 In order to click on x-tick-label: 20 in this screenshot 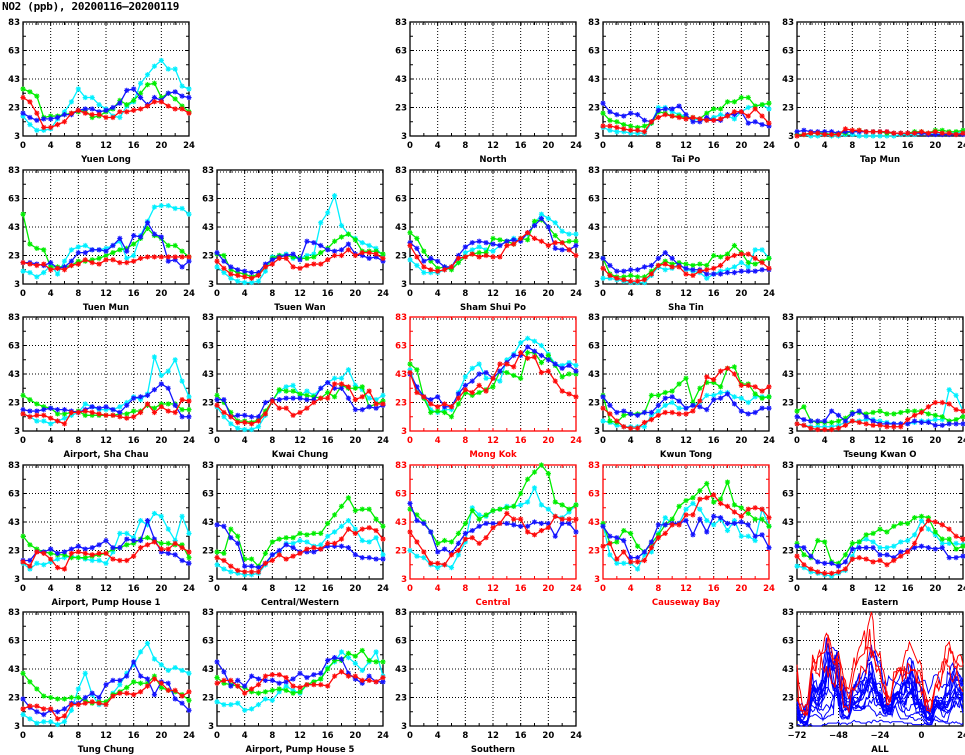, I will do `click(161, 146)`.